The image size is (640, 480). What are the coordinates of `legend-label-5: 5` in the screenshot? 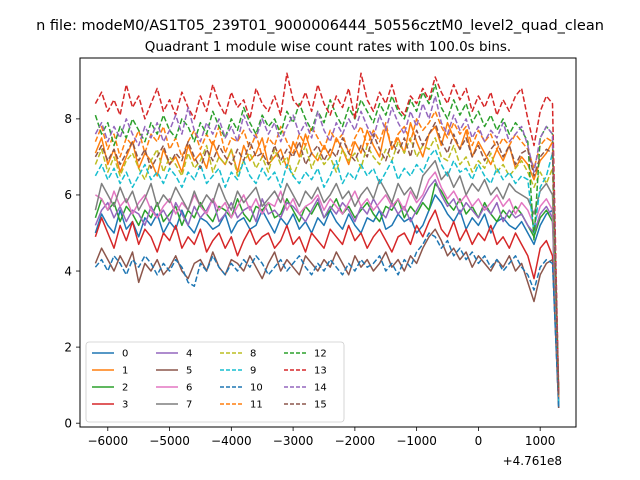 It's located at (189, 371).